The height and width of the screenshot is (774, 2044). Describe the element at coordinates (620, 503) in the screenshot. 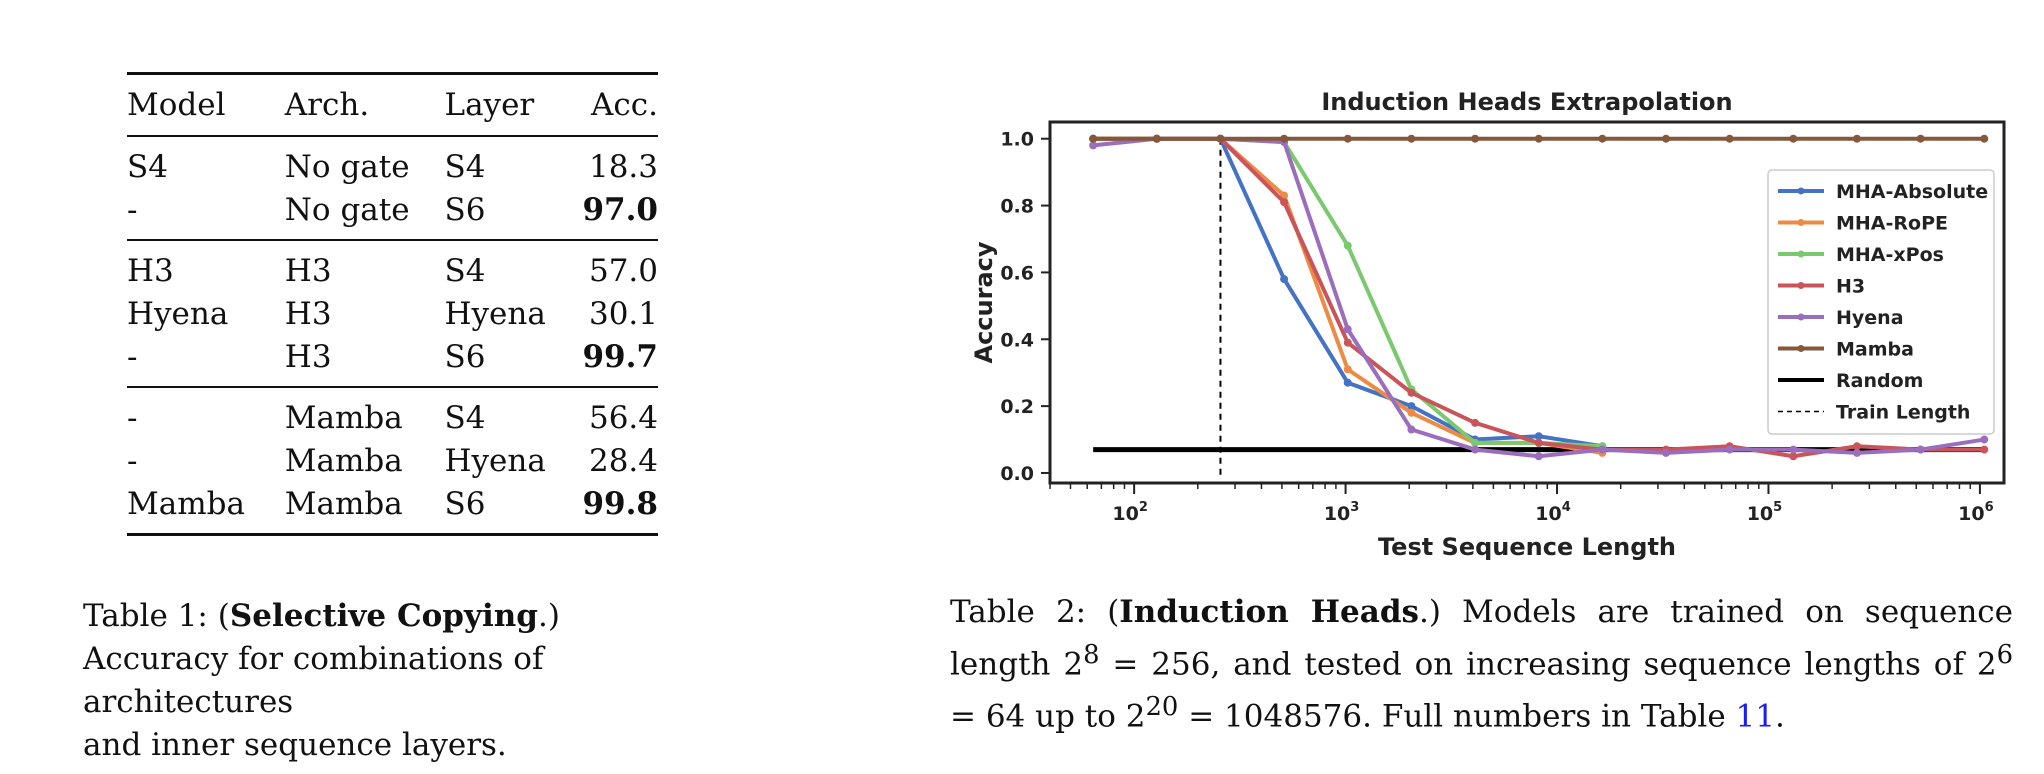

I see `cell-acc: 99.8` at that location.